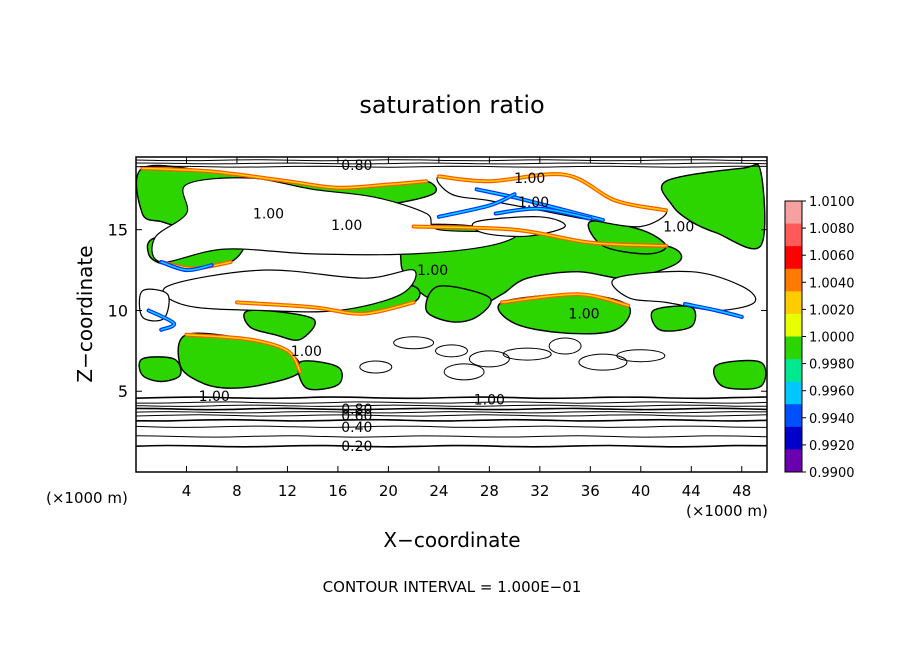 This screenshot has width=904, height=658. I want to click on contour-label-0: 0.80, so click(356, 166).